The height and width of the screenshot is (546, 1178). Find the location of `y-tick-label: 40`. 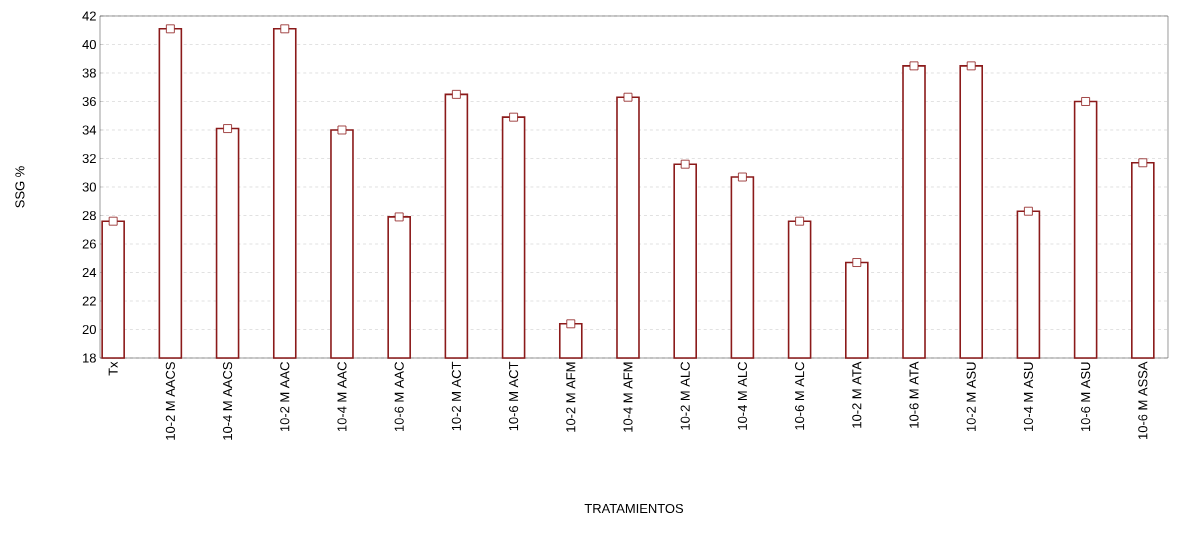

y-tick-label: 40 is located at coordinates (89, 44).